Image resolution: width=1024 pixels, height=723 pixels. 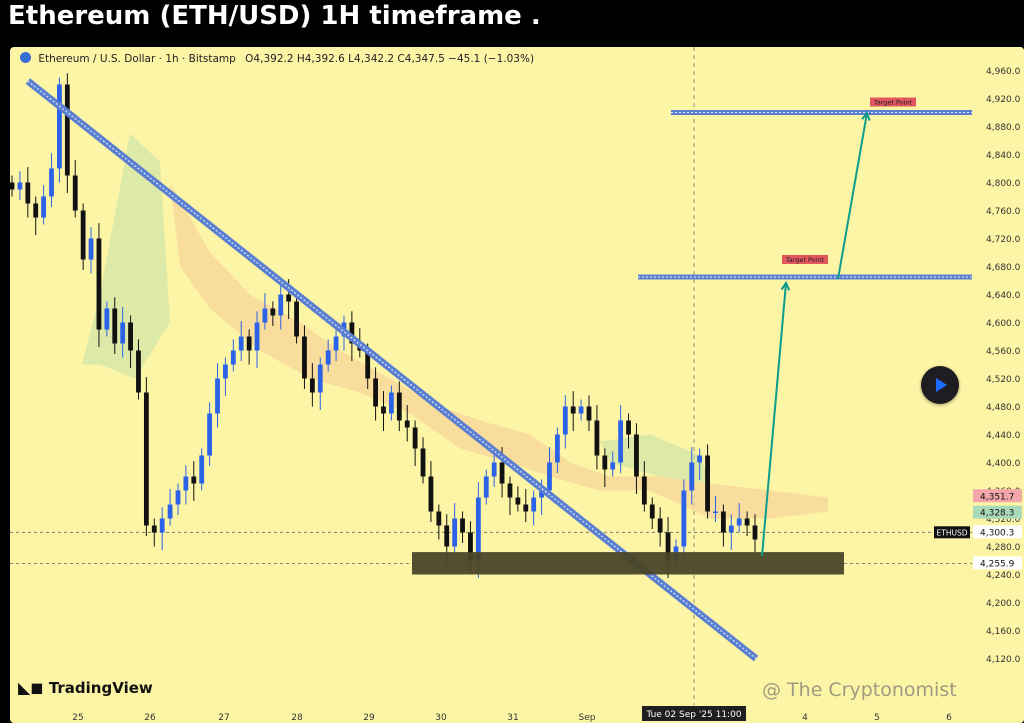 What do you see at coordinates (223, 718) in the screenshot?
I see `x-tick-label: 27` at bounding box center [223, 718].